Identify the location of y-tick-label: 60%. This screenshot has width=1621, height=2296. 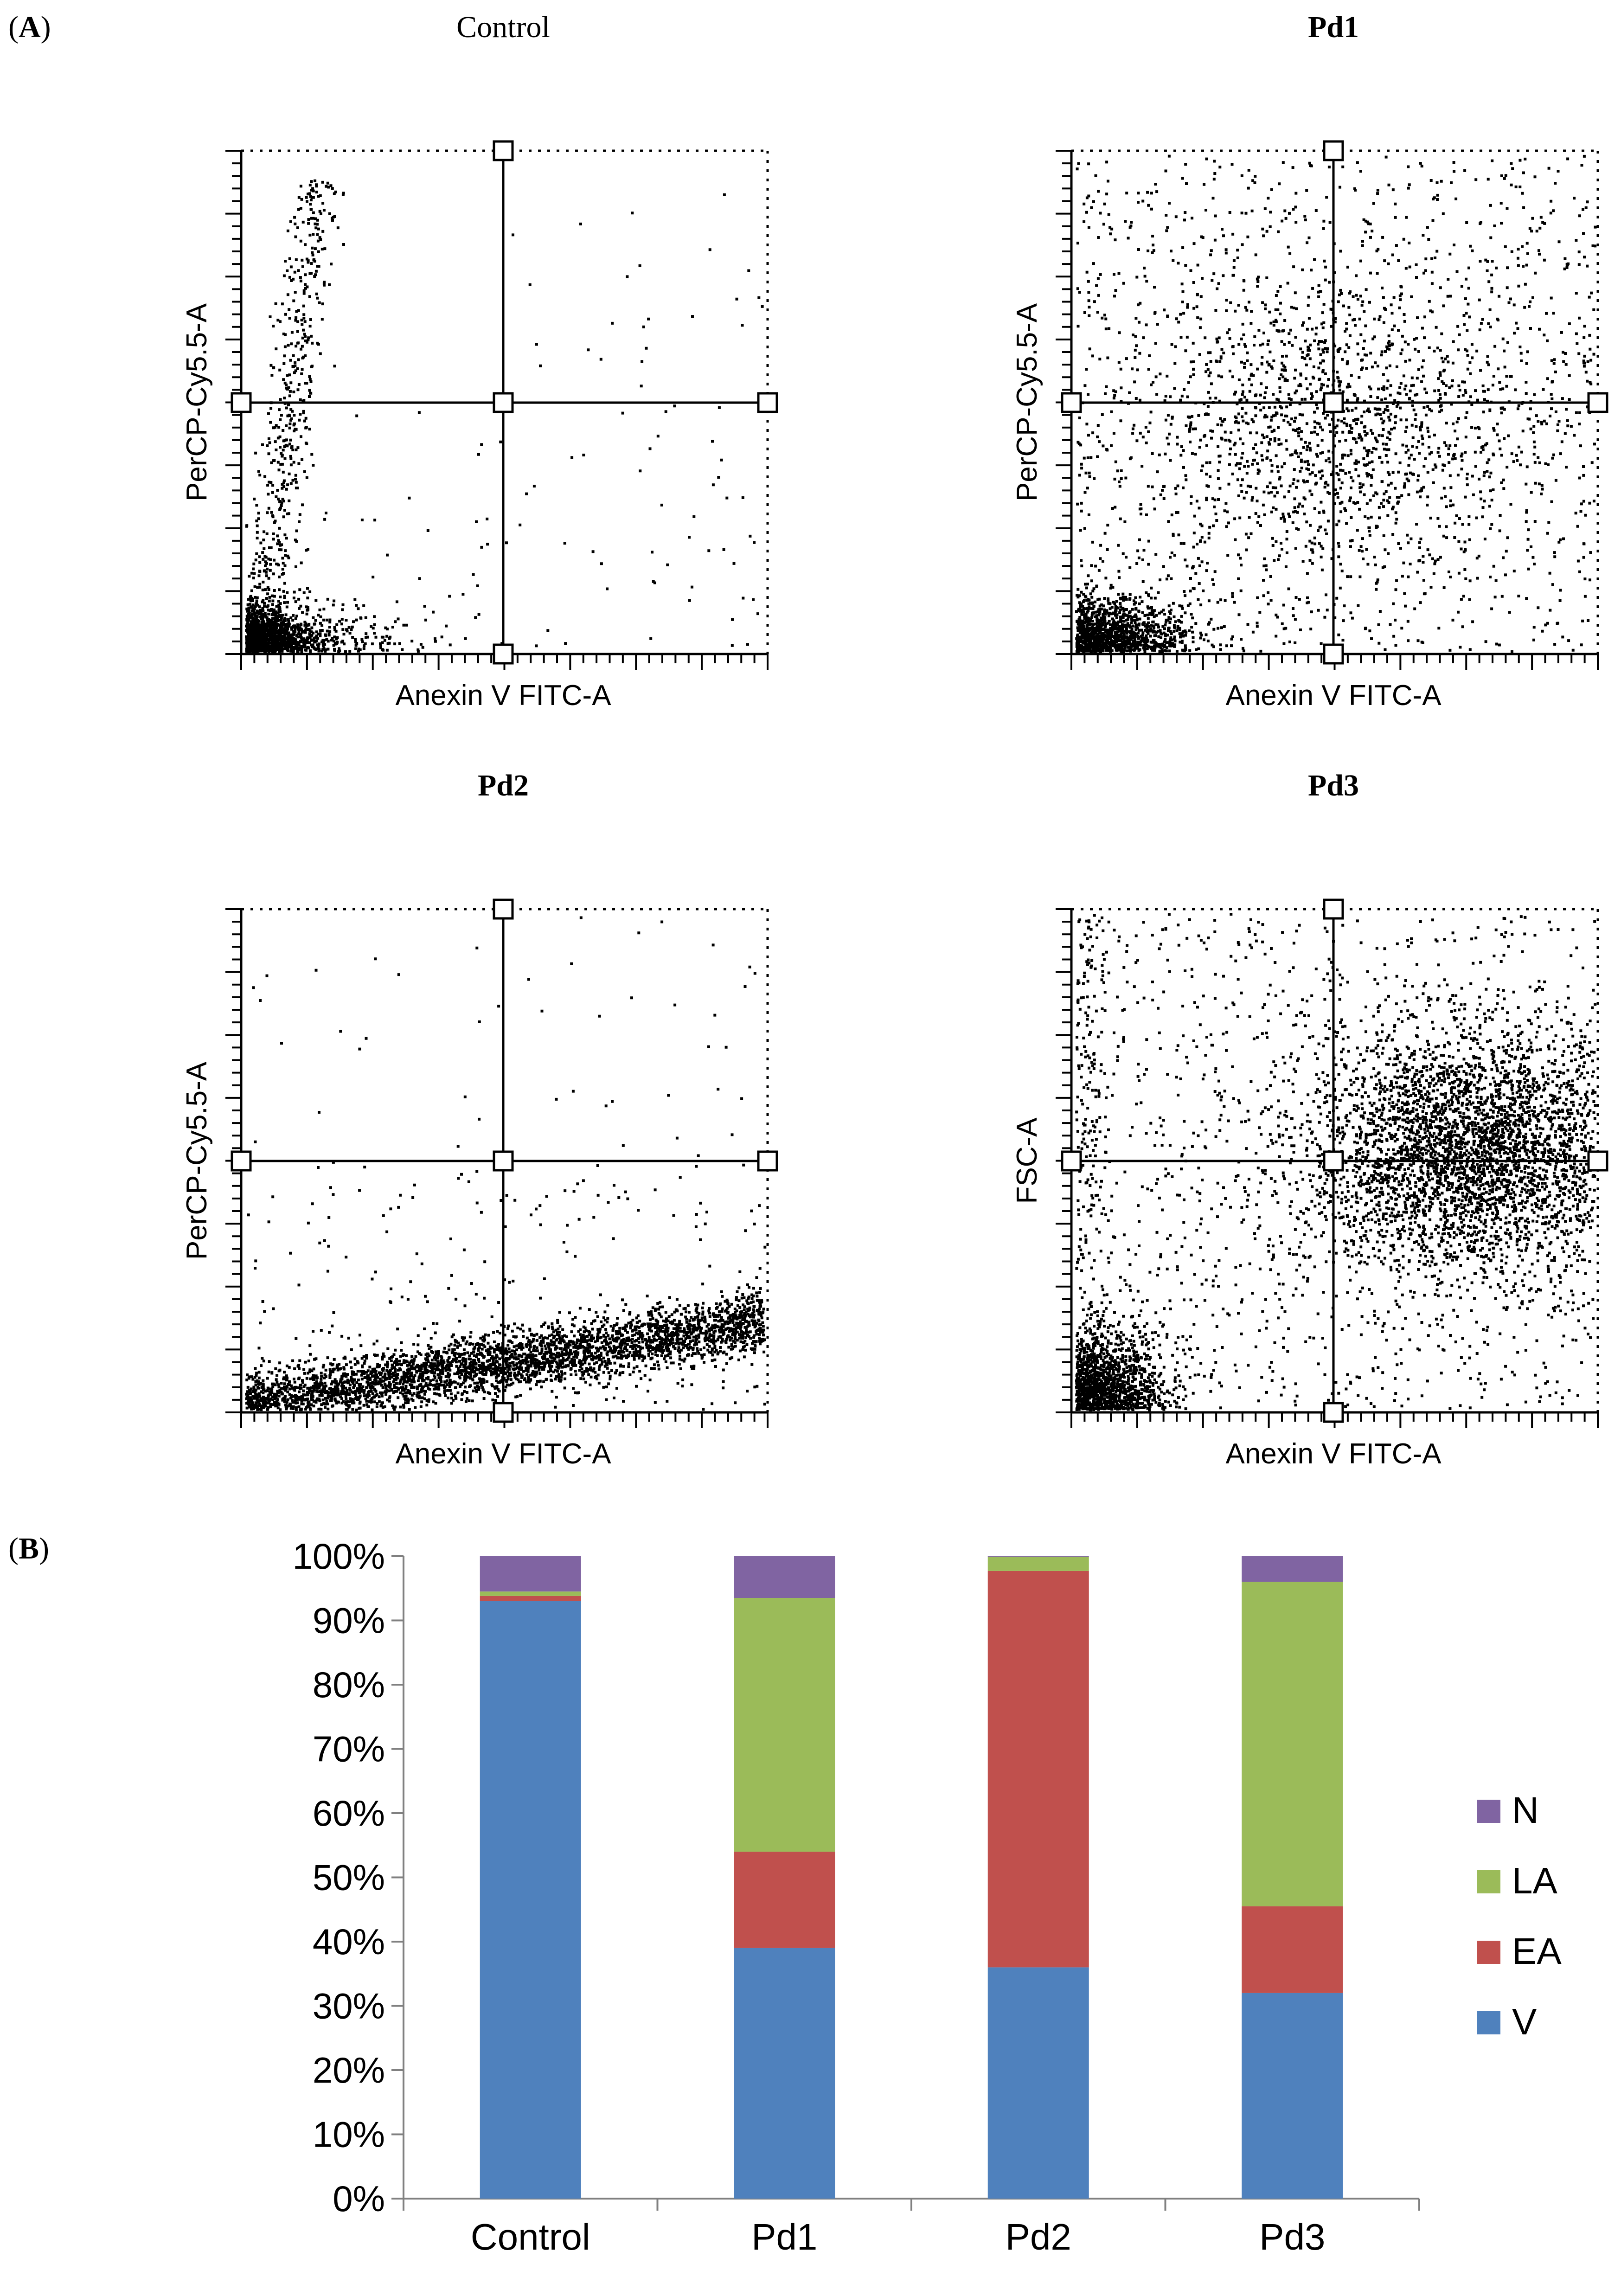
(349, 1813).